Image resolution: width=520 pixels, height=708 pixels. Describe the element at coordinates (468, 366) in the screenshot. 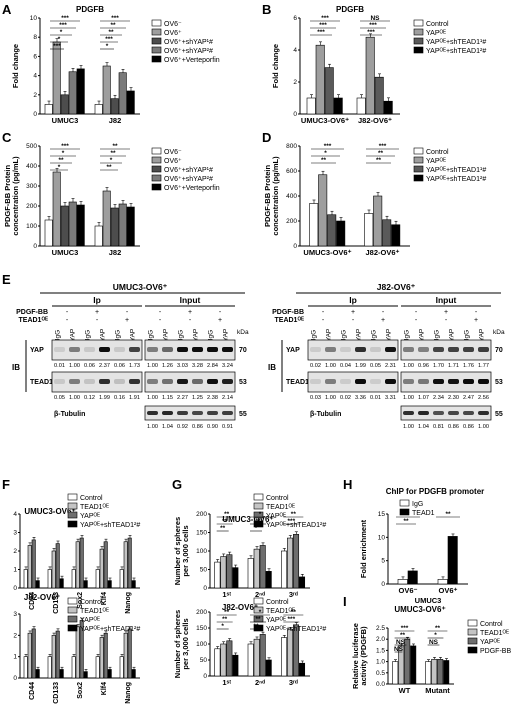

I see `band-value: 1.76` at that location.